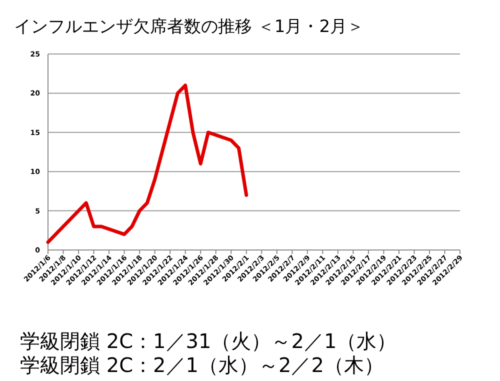 The image size is (500, 381). Describe the element at coordinates (208, 341) in the screenshot. I see `text: 学級閉鎖 2C：1／31（火）～2／1（水）` at that location.